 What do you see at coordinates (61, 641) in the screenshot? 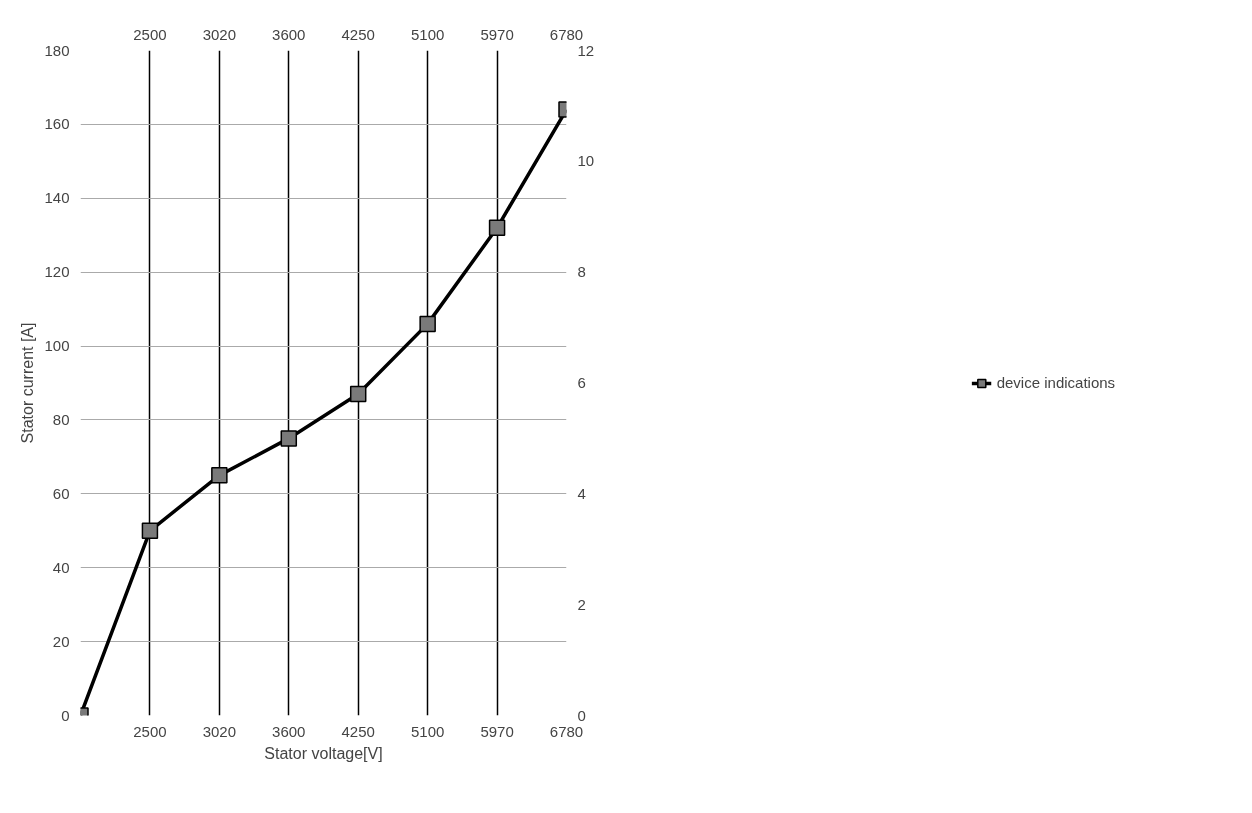
I see `y-tick-label: 20` at bounding box center [61, 641].